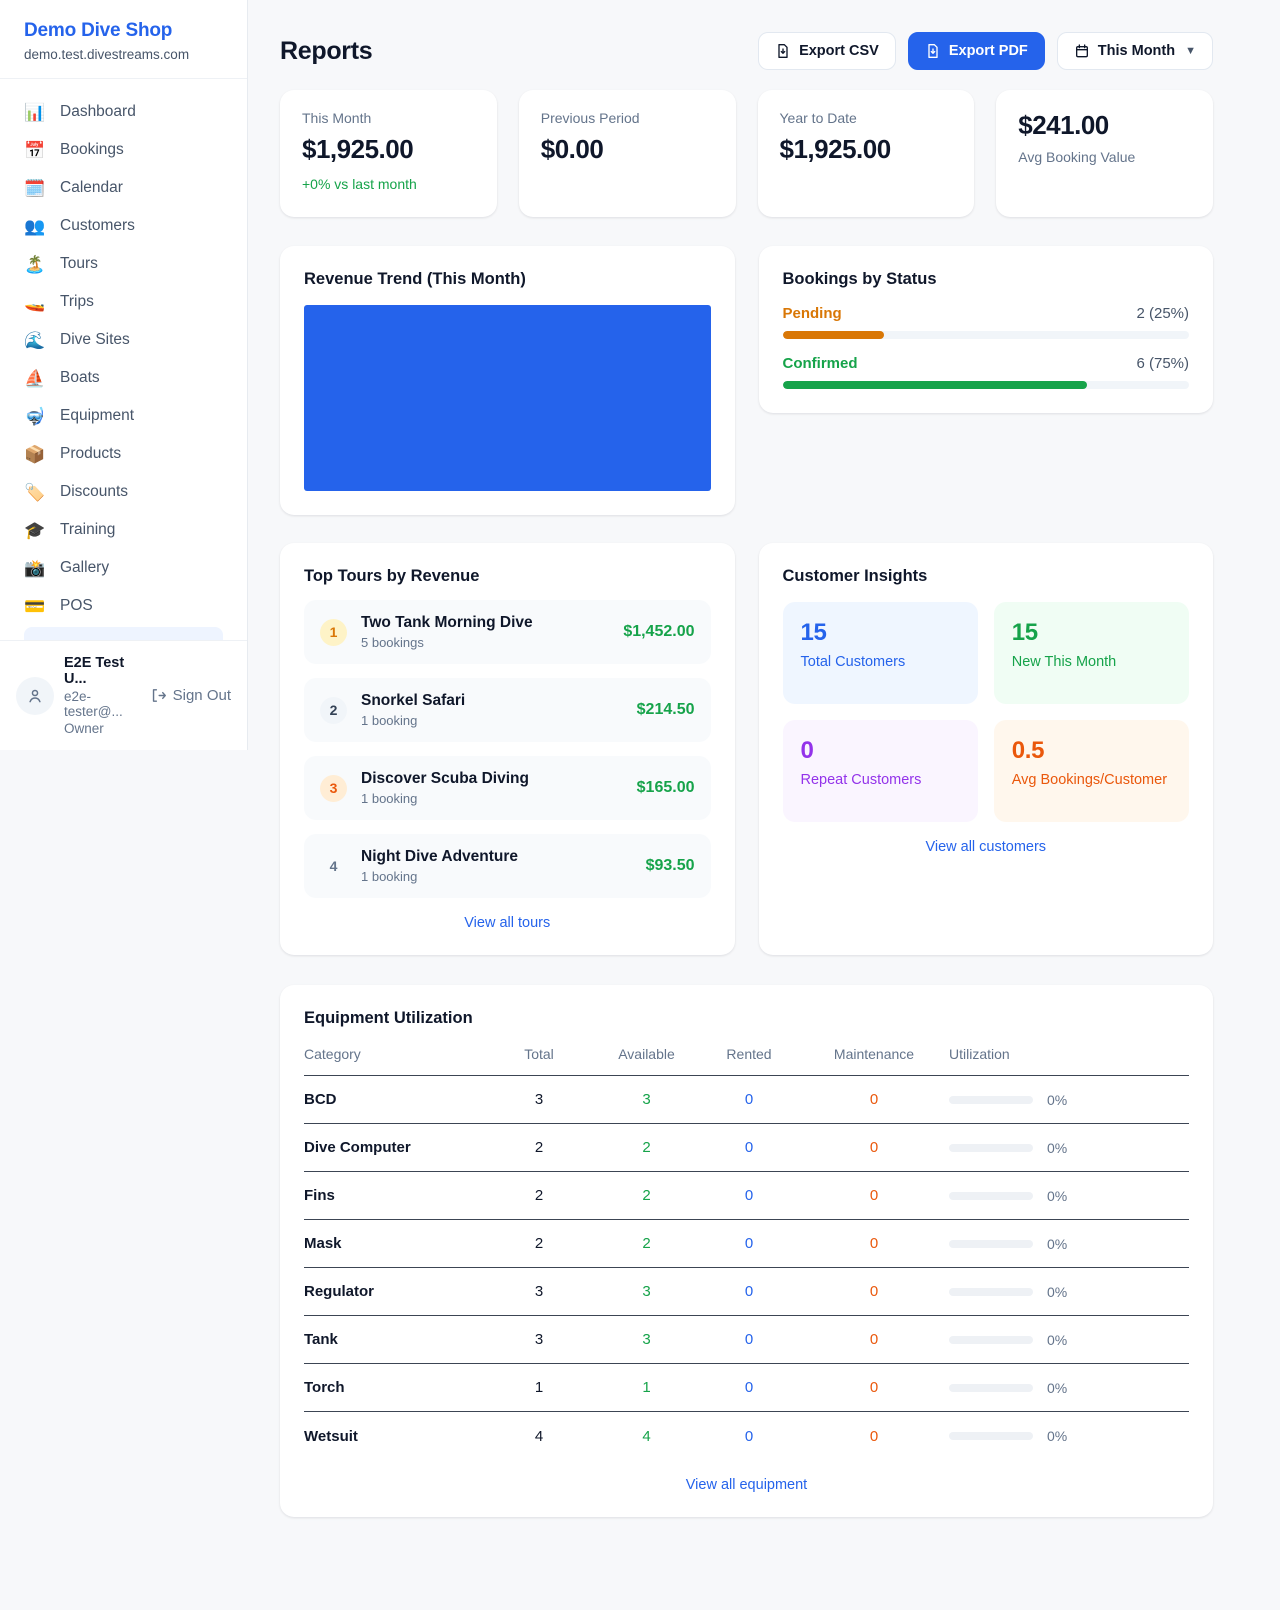 The image size is (1280, 1610). I want to click on stat-delta: +0% vs last month, so click(359, 184).